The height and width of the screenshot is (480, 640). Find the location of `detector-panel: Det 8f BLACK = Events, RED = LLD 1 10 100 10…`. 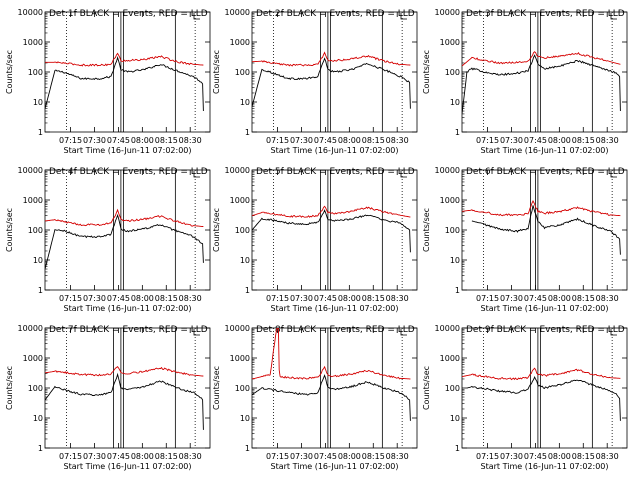

detector-panel: Det 8f BLACK = Events, RED = LLD 1 10 100 10… is located at coordinates (315, 397).